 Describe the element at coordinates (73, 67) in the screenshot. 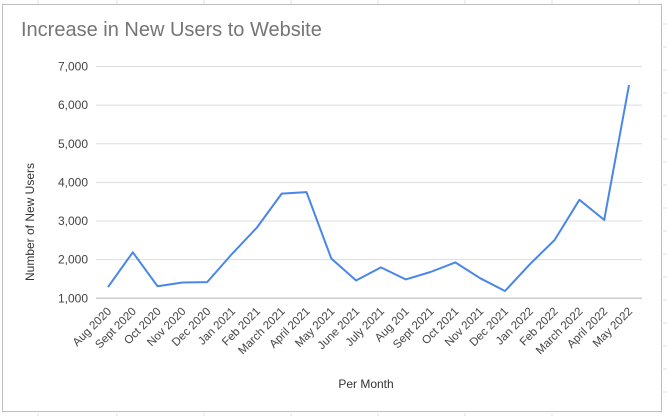

I see `y-tick-label: 7,000` at that location.